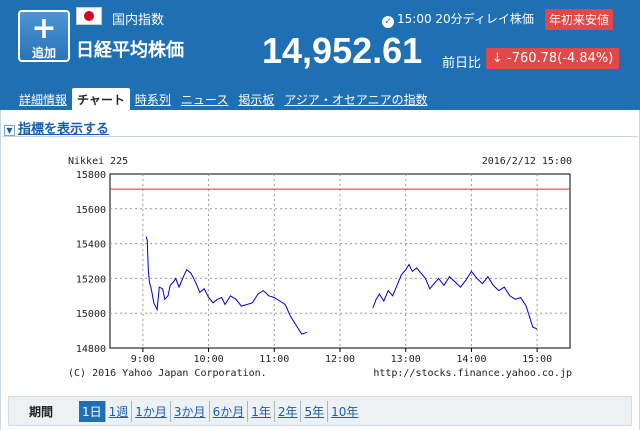  I want to click on x-tick-label: 11:00, so click(274, 359).